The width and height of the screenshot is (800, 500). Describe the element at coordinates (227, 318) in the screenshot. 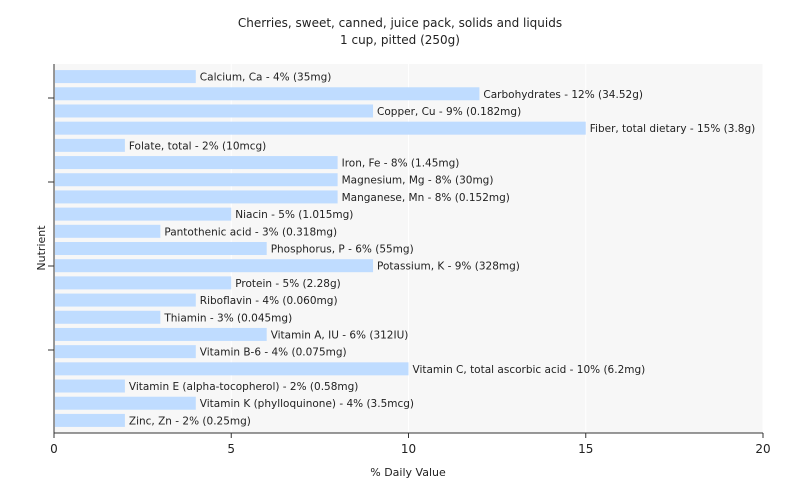

I see `bar-label: Thiamin - 3% (0.045mg)` at that location.